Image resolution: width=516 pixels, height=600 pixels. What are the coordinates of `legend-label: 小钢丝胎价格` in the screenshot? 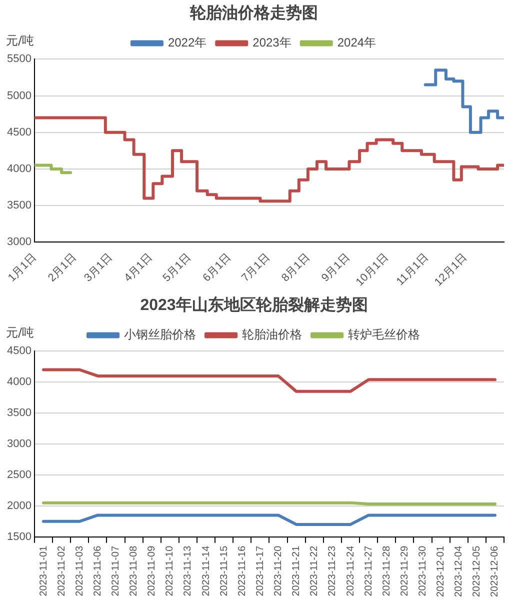 It's located at (160, 335).